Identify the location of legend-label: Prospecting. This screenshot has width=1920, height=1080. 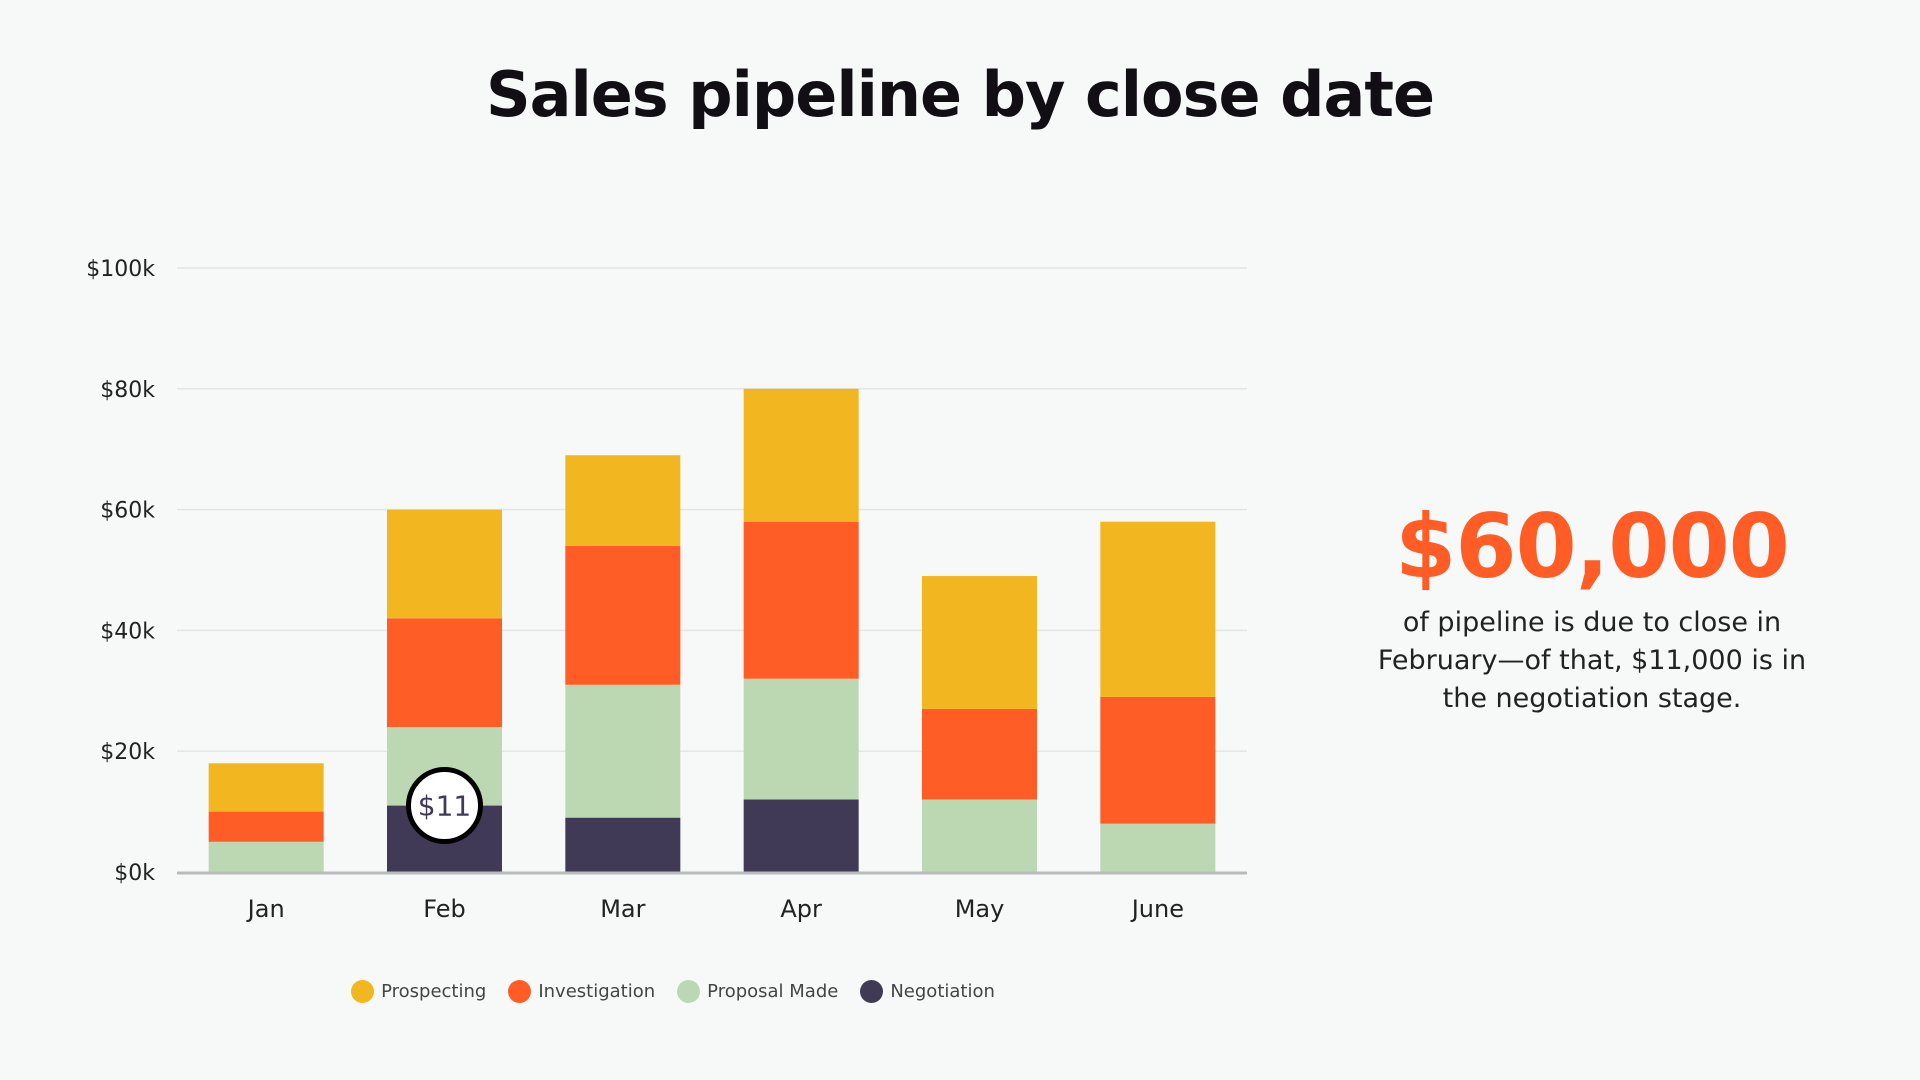
(434, 991).